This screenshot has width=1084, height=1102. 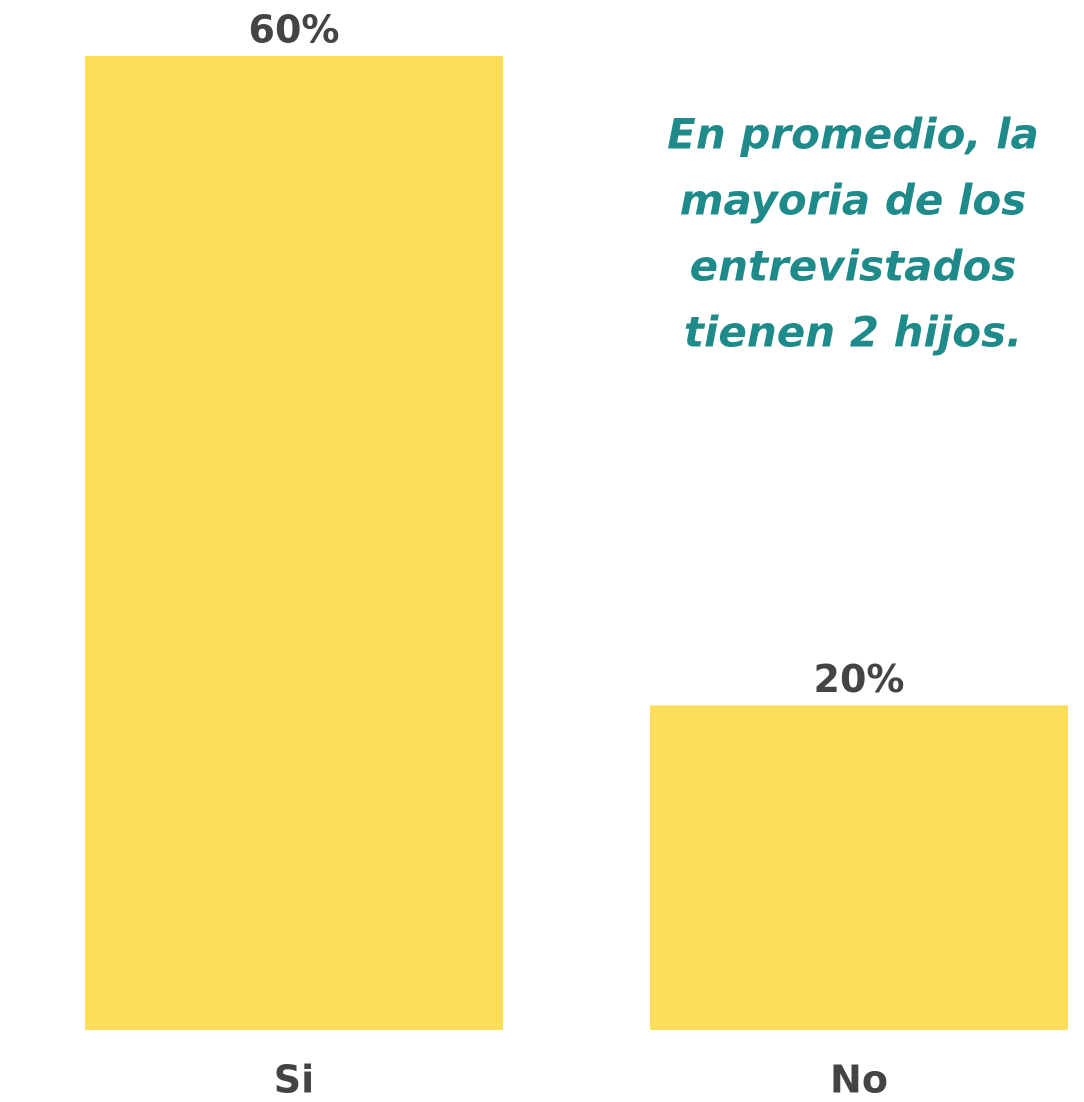 I want to click on value-label: 60%, so click(x=294, y=30).